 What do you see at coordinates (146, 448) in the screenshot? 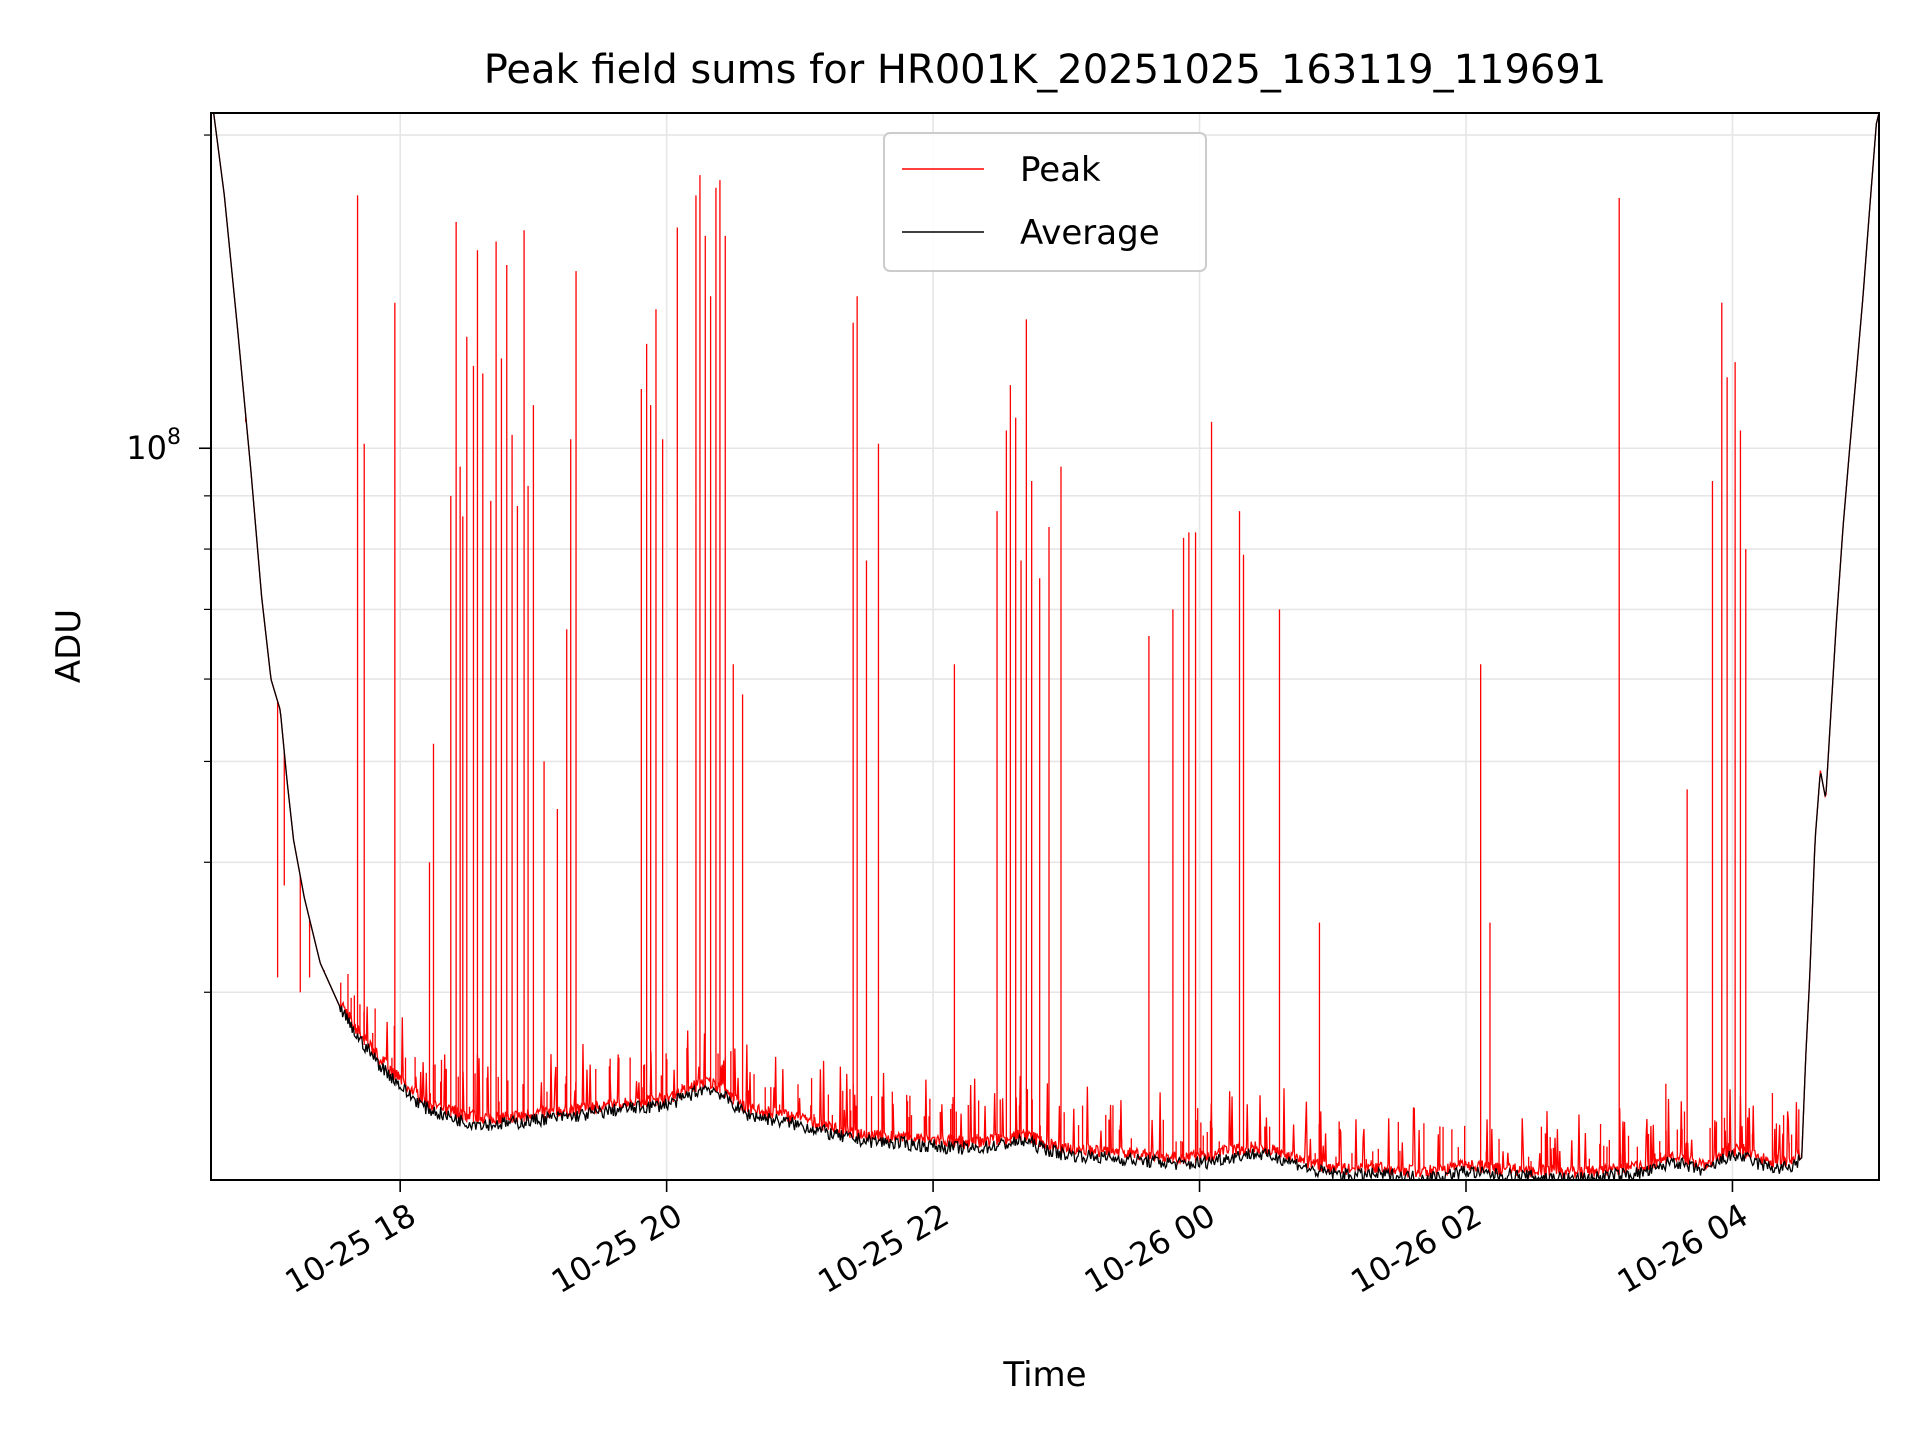
I see `y-tick-mantissa: 10` at bounding box center [146, 448].